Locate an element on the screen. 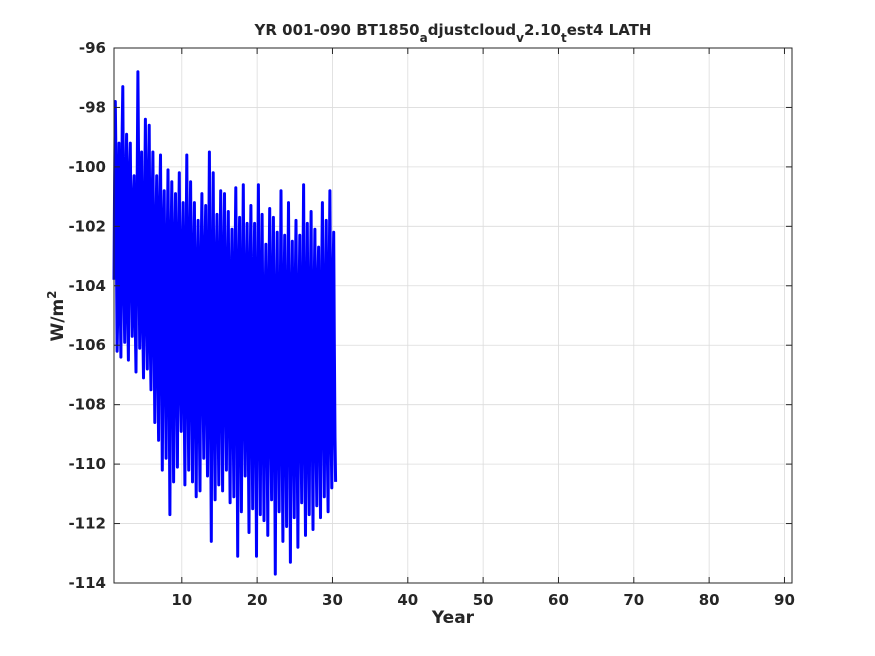  x-tick-label: 30 is located at coordinates (332, 600).